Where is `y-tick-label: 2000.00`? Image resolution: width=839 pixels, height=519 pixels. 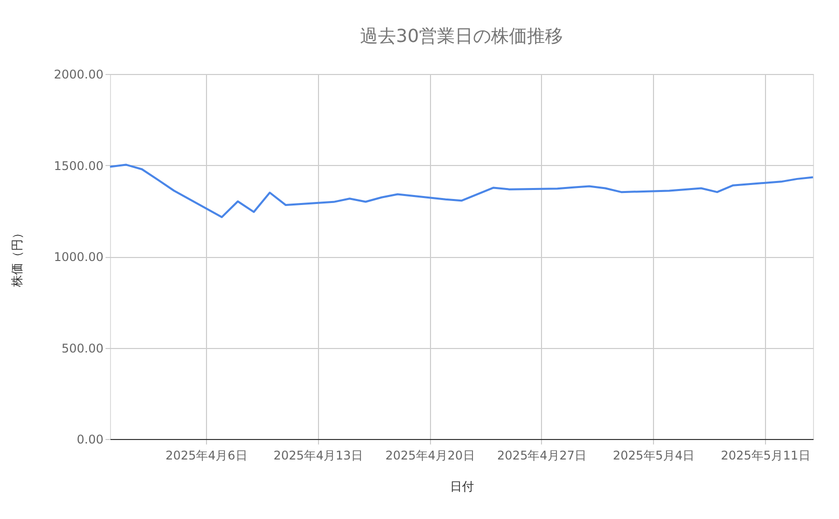 y-tick-label: 2000.00 is located at coordinates (79, 75).